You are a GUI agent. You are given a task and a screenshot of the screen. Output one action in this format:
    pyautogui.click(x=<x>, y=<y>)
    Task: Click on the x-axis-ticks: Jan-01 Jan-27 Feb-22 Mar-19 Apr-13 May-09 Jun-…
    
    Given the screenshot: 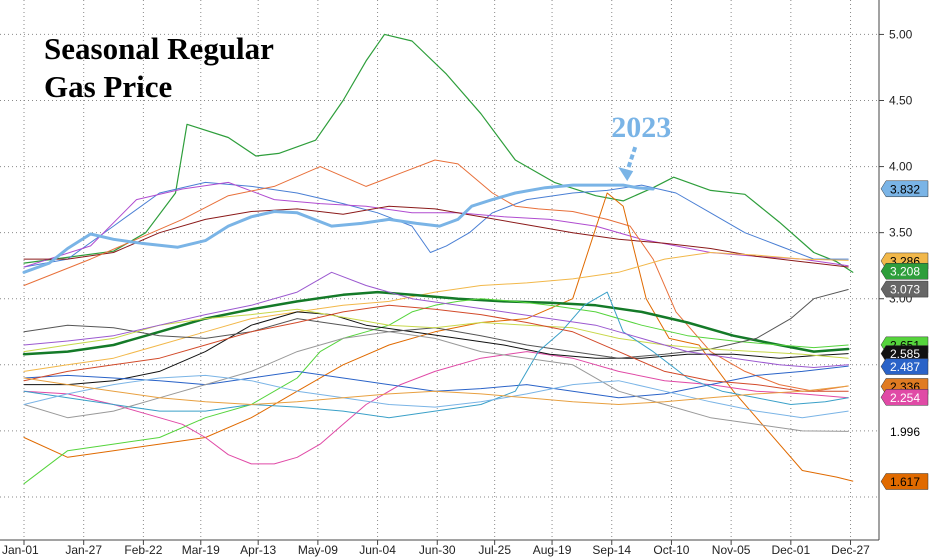 What is the action you would take?
    pyautogui.click(x=436, y=548)
    